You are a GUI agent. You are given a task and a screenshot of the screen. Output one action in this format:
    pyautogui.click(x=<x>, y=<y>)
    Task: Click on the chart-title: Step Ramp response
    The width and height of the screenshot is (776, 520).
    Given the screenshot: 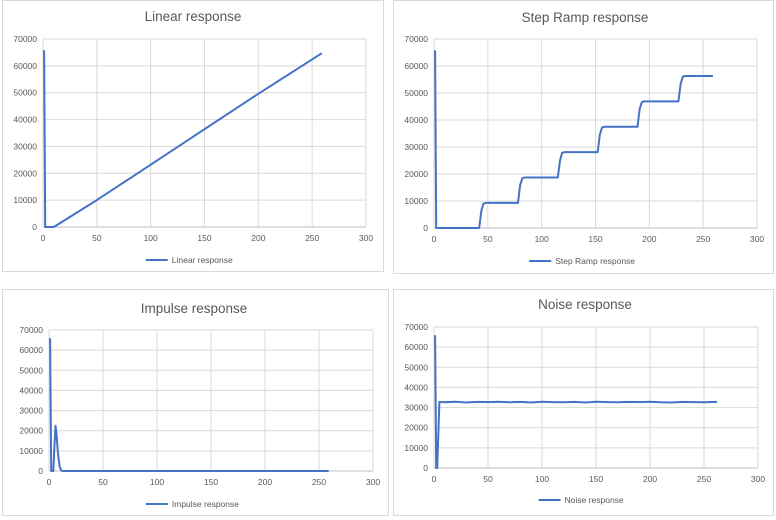 What is the action you would take?
    pyautogui.click(x=585, y=17)
    